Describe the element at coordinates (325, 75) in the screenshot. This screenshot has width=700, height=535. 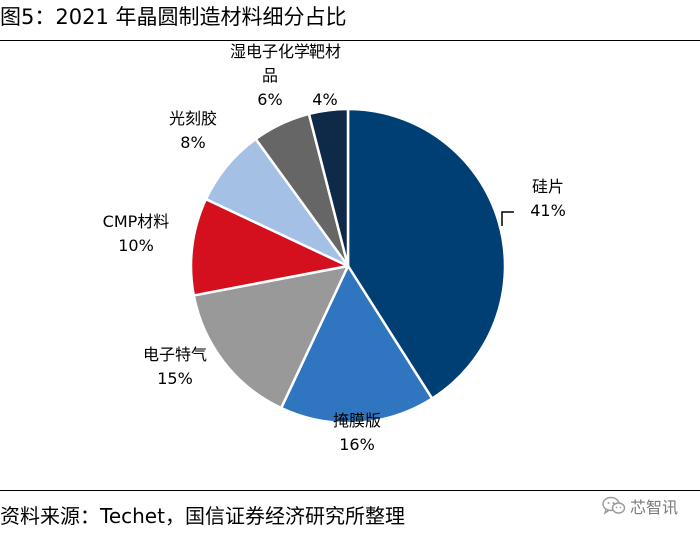
I see `slice-label: 靶材 4%` at that location.